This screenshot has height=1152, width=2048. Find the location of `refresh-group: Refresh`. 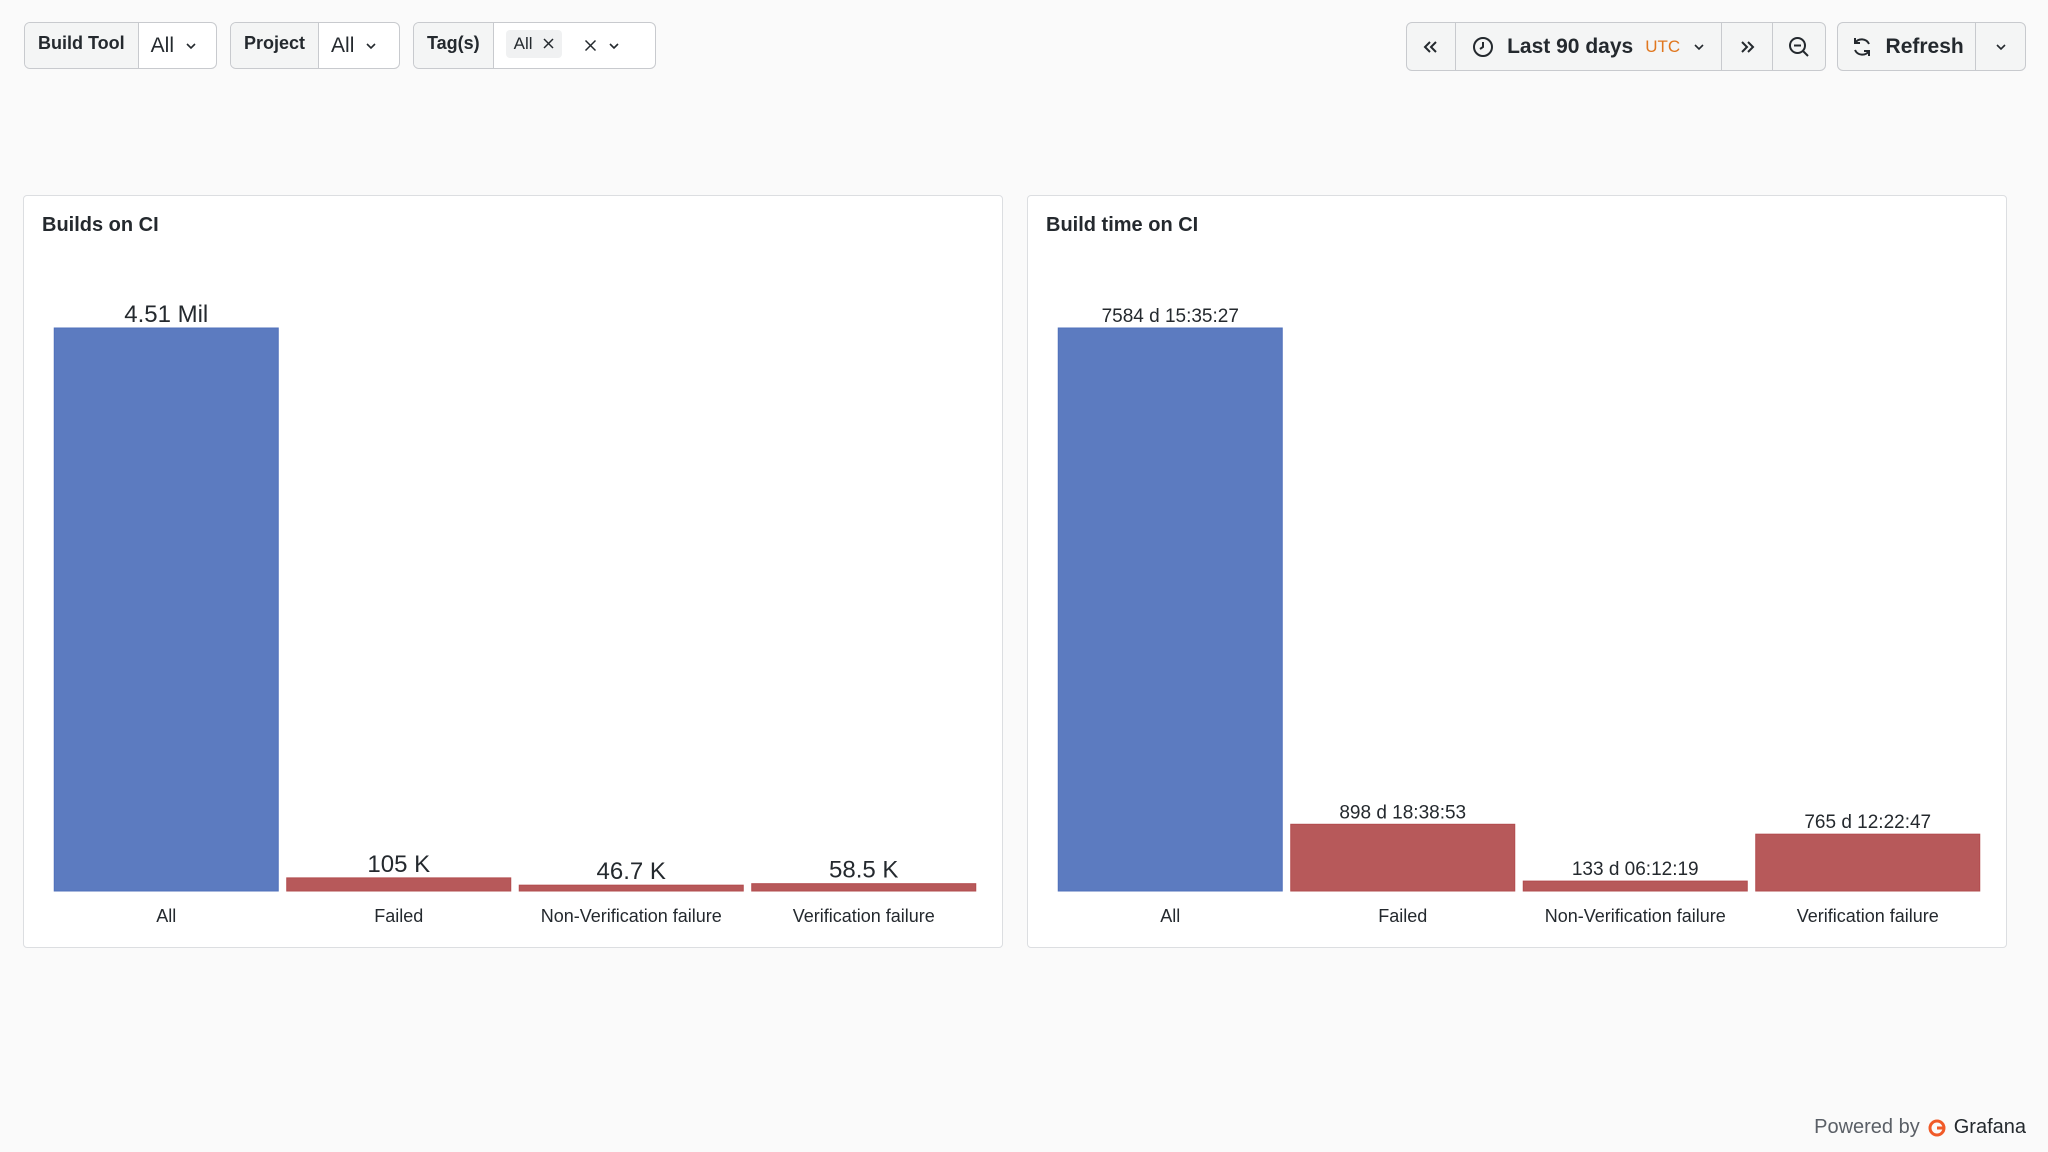

refresh-group: Refresh is located at coordinates (1931, 46).